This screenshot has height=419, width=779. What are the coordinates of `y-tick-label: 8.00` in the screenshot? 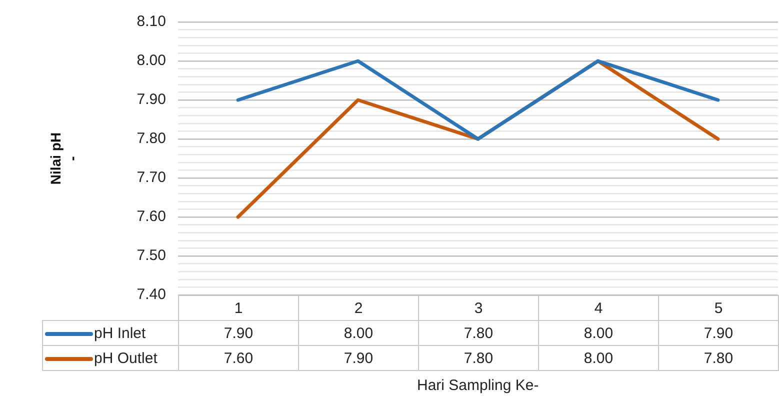 It's located at (151, 61).